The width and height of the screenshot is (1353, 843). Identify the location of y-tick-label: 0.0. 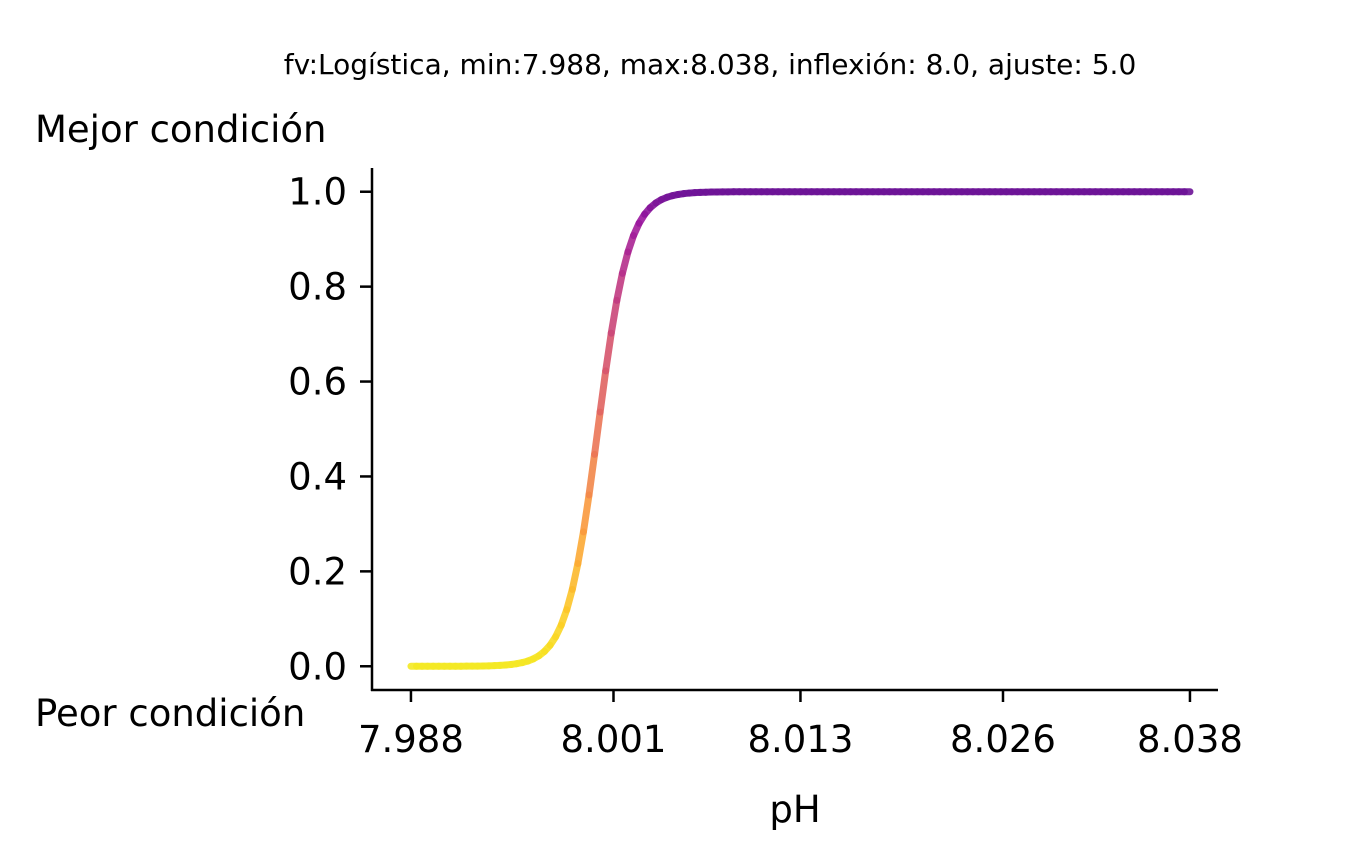
(317, 666).